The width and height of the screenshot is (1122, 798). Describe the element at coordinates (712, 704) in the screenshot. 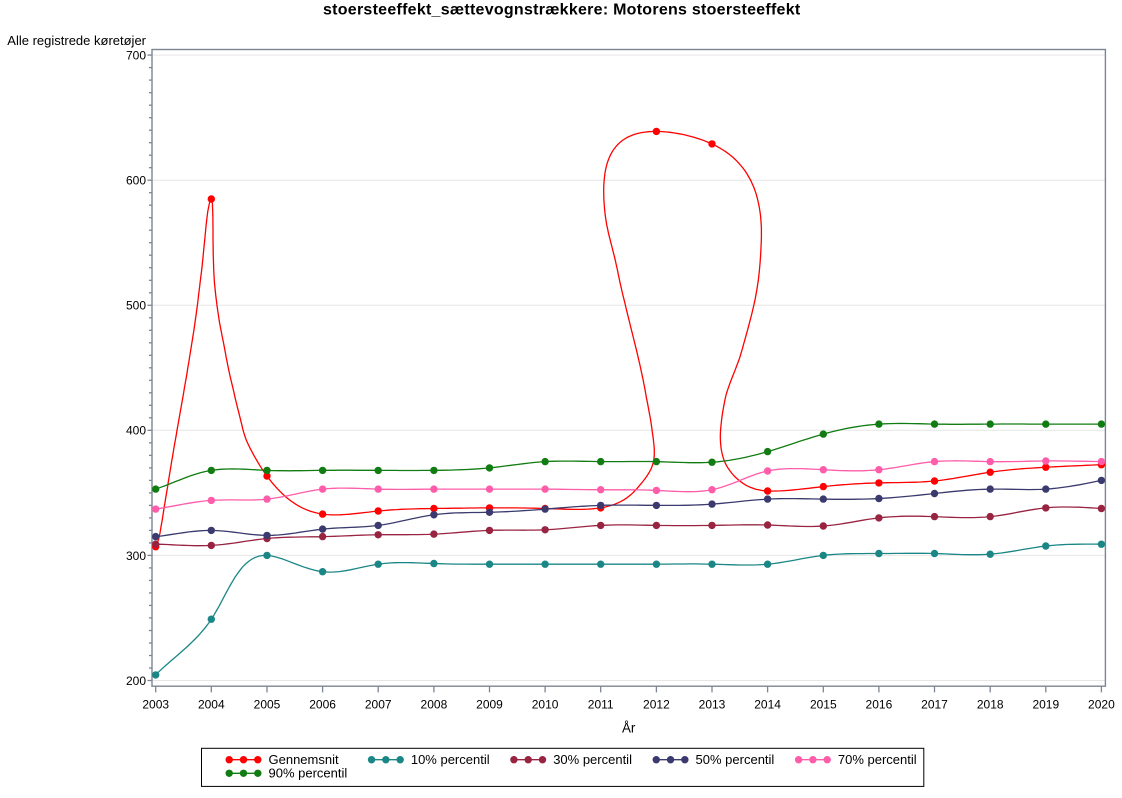

I see `svg-text: 2013` at that location.